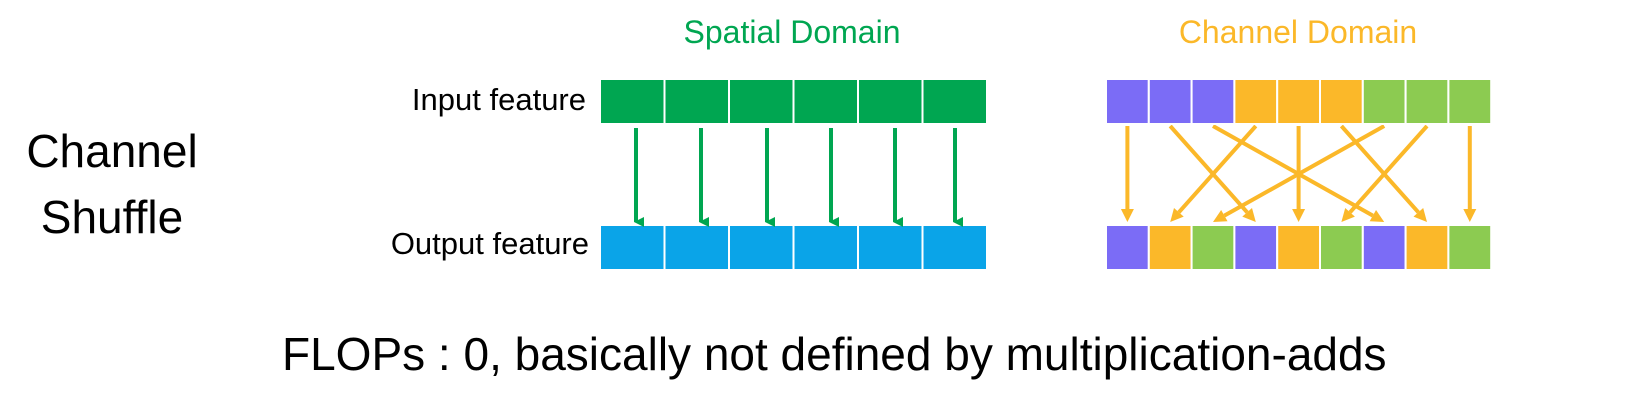 Image resolution: width=1625 pixels, height=403 pixels. I want to click on title-line-2: Shuffle, so click(112, 217).